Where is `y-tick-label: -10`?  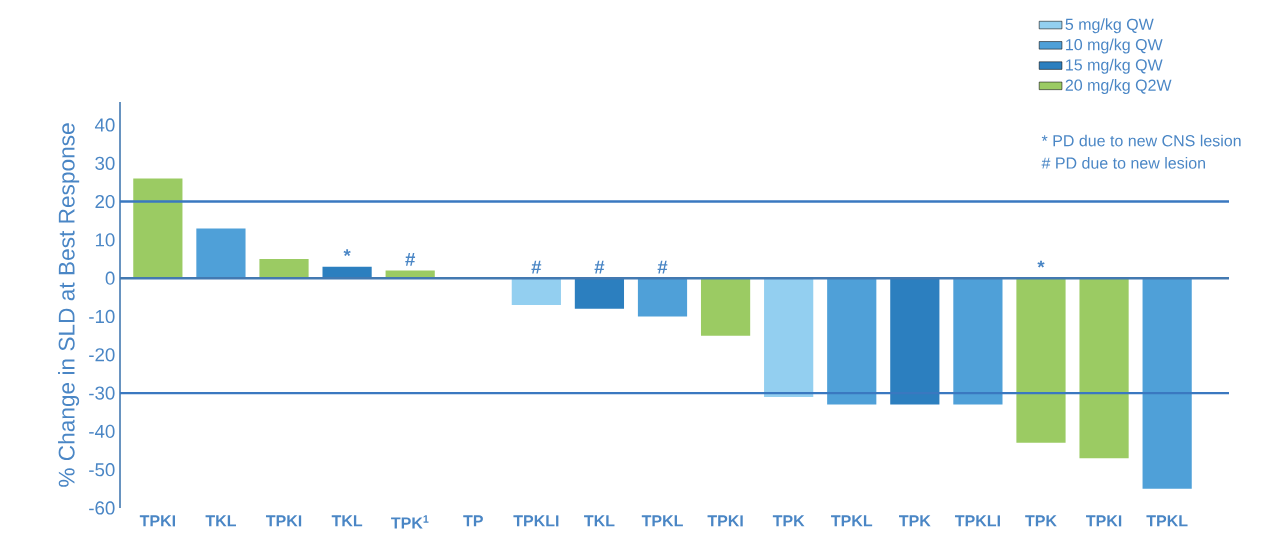 y-tick-label: -10 is located at coordinates (102, 316).